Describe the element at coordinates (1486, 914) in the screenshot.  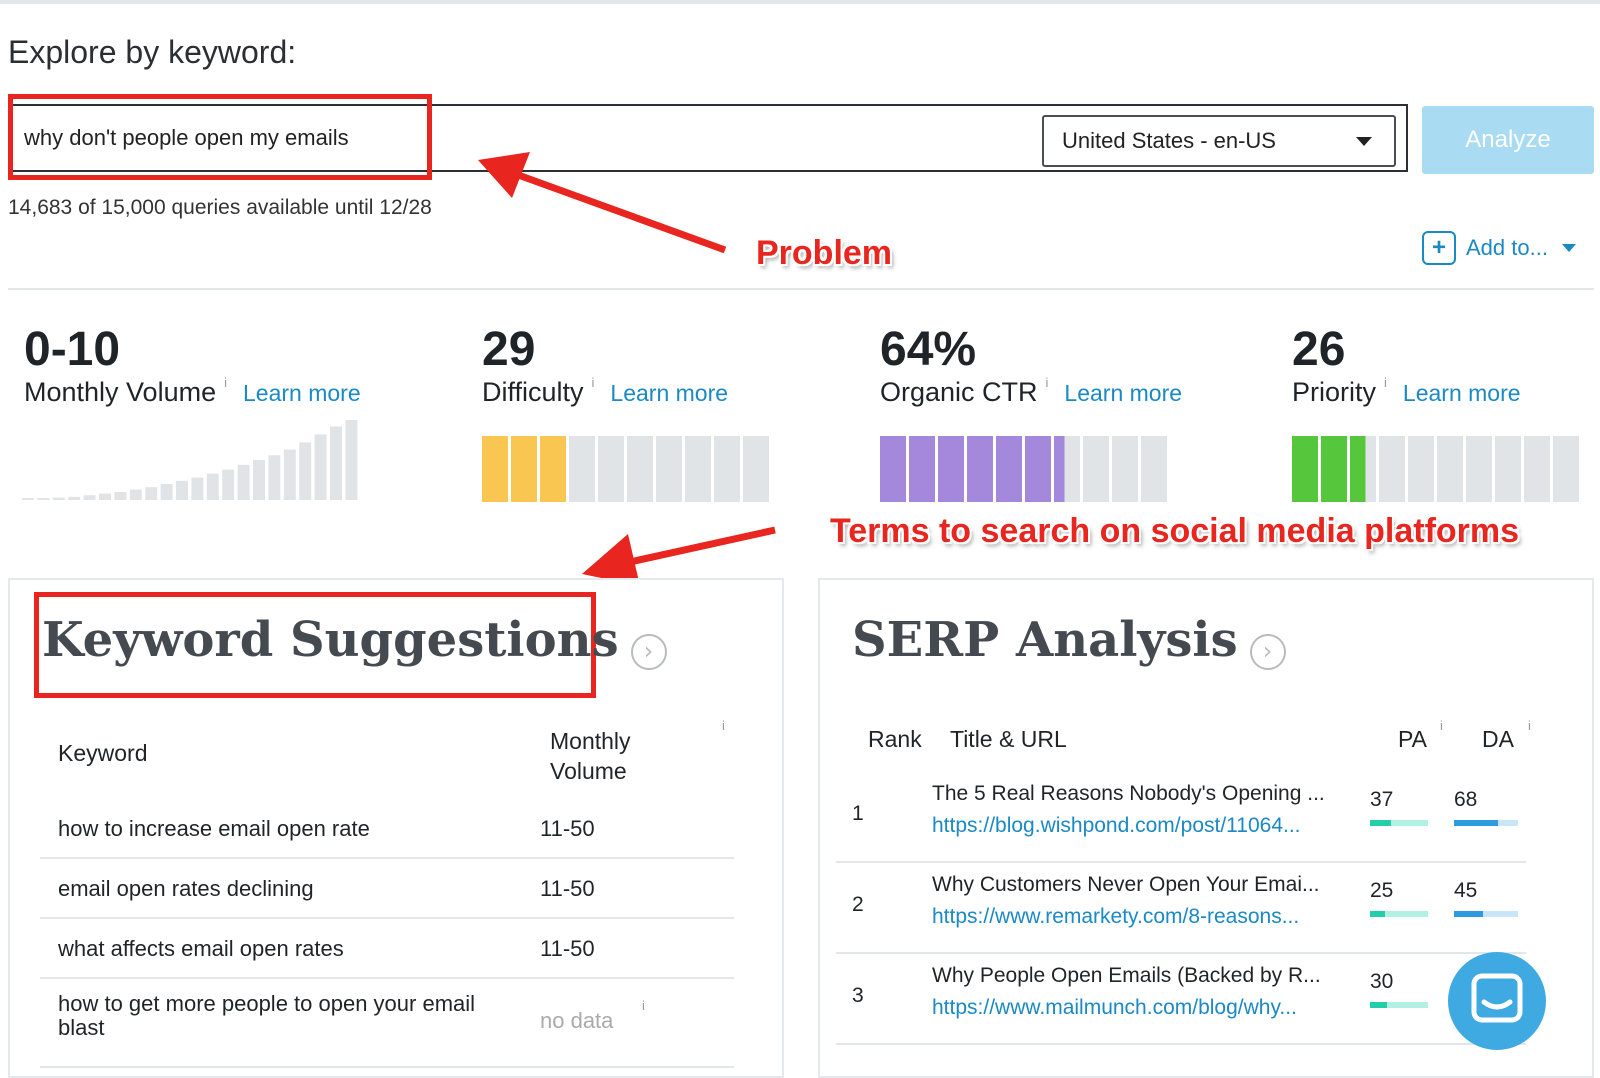
I see `da-meter` at that location.